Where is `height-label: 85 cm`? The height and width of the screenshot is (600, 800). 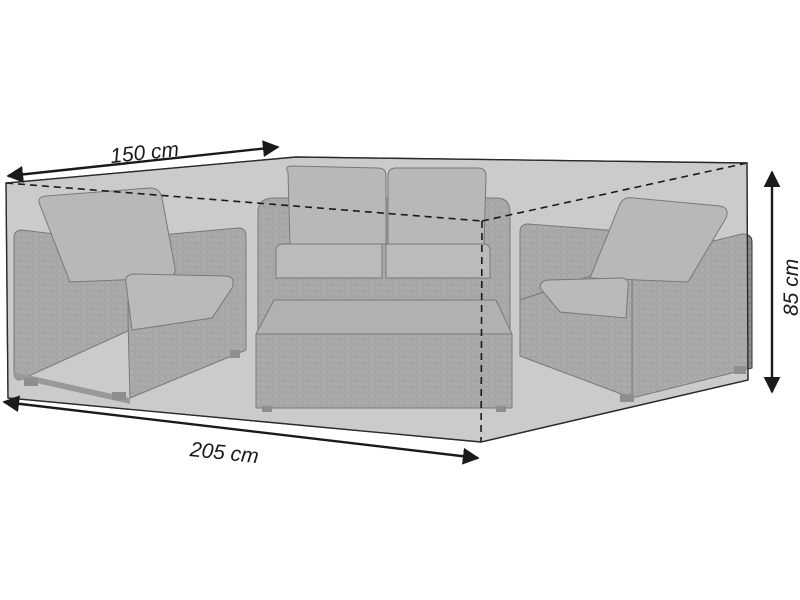
height-label: 85 cm is located at coordinates (790, 287).